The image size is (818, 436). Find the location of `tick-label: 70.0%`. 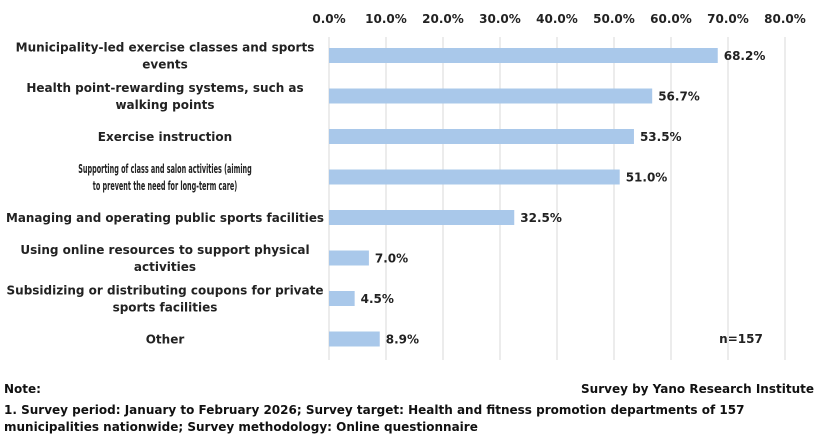

tick-label: 70.0% is located at coordinates (728, 19).